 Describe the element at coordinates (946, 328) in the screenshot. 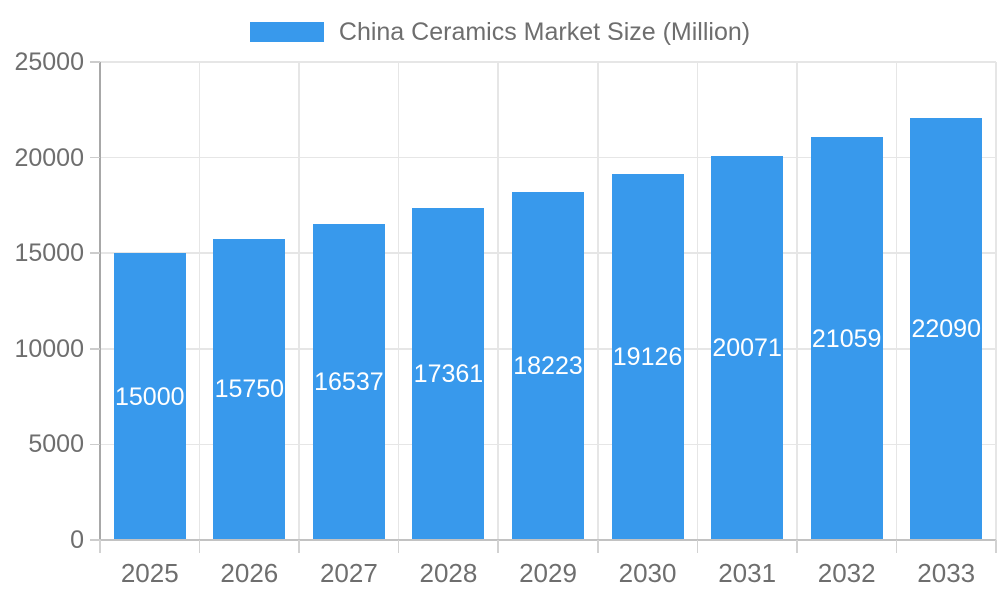

I see `bar-2033` at that location.